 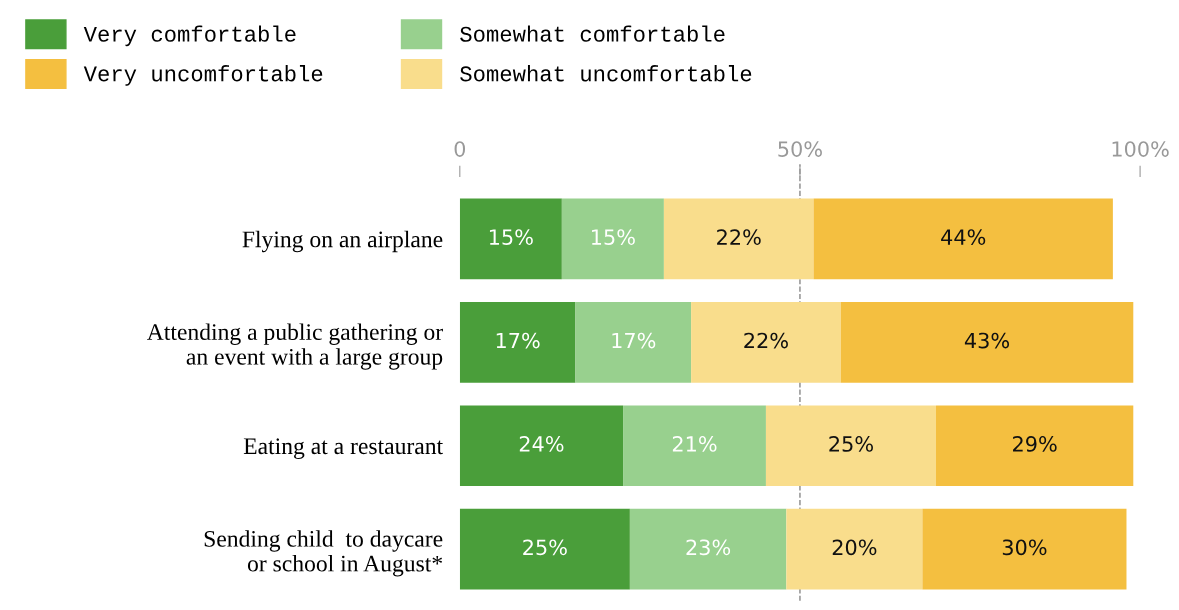 What do you see at coordinates (323, 553) in the screenshot?
I see `y-tick-label: Sending child to daycare or school in August*` at bounding box center [323, 553].